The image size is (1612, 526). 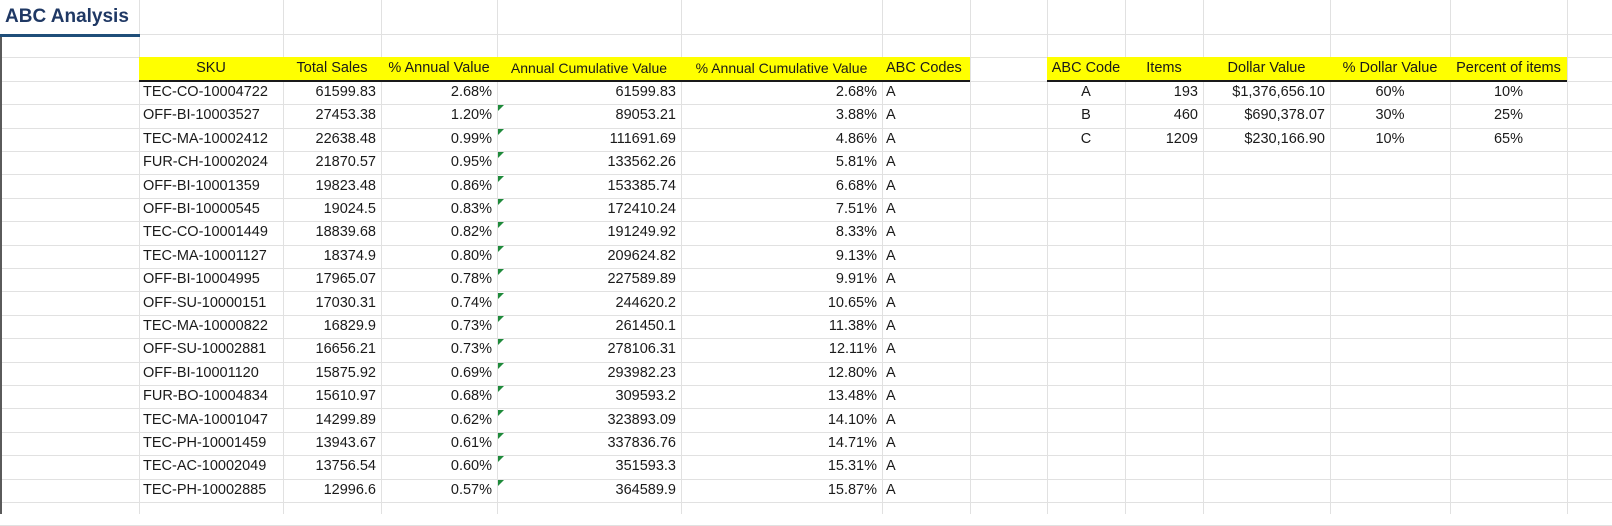 What do you see at coordinates (345, 139) in the screenshot?
I see `cell-total-sales: 22638.48` at bounding box center [345, 139].